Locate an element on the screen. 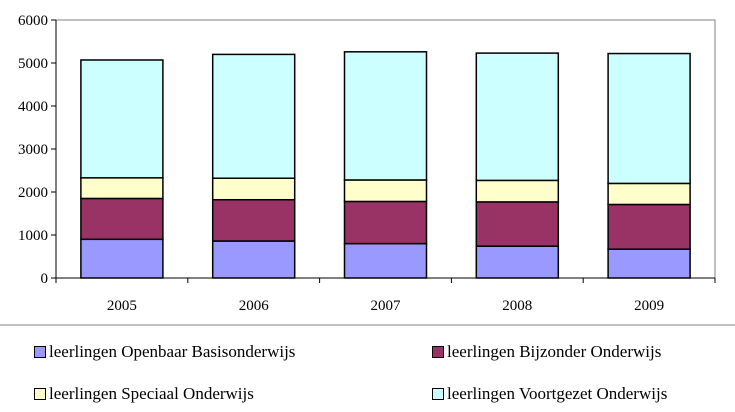 The width and height of the screenshot is (735, 412). legend-label-bijzonder: leerlingen Bijzonder Onderwijs is located at coordinates (554, 351).